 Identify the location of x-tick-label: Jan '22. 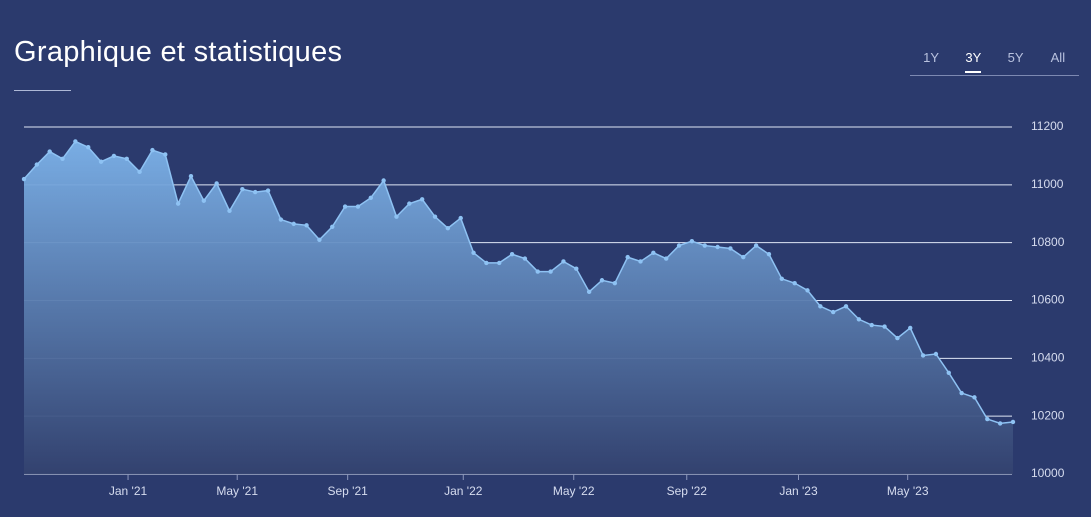
(463, 491).